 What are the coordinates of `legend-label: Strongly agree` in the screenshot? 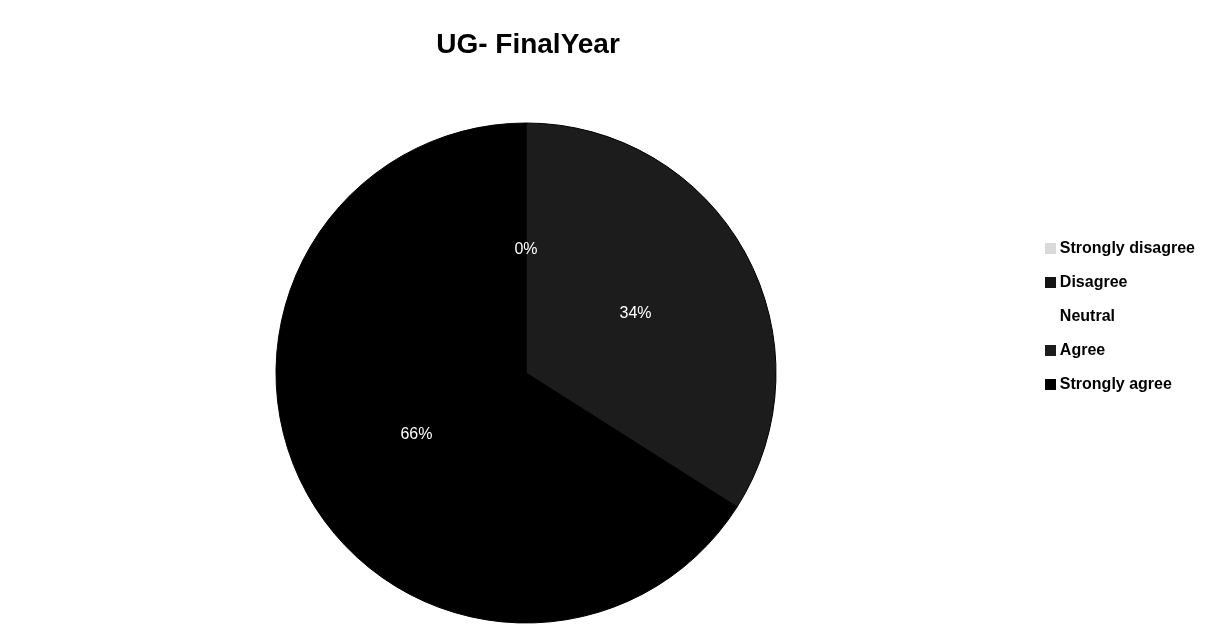 It's located at (1115, 383).